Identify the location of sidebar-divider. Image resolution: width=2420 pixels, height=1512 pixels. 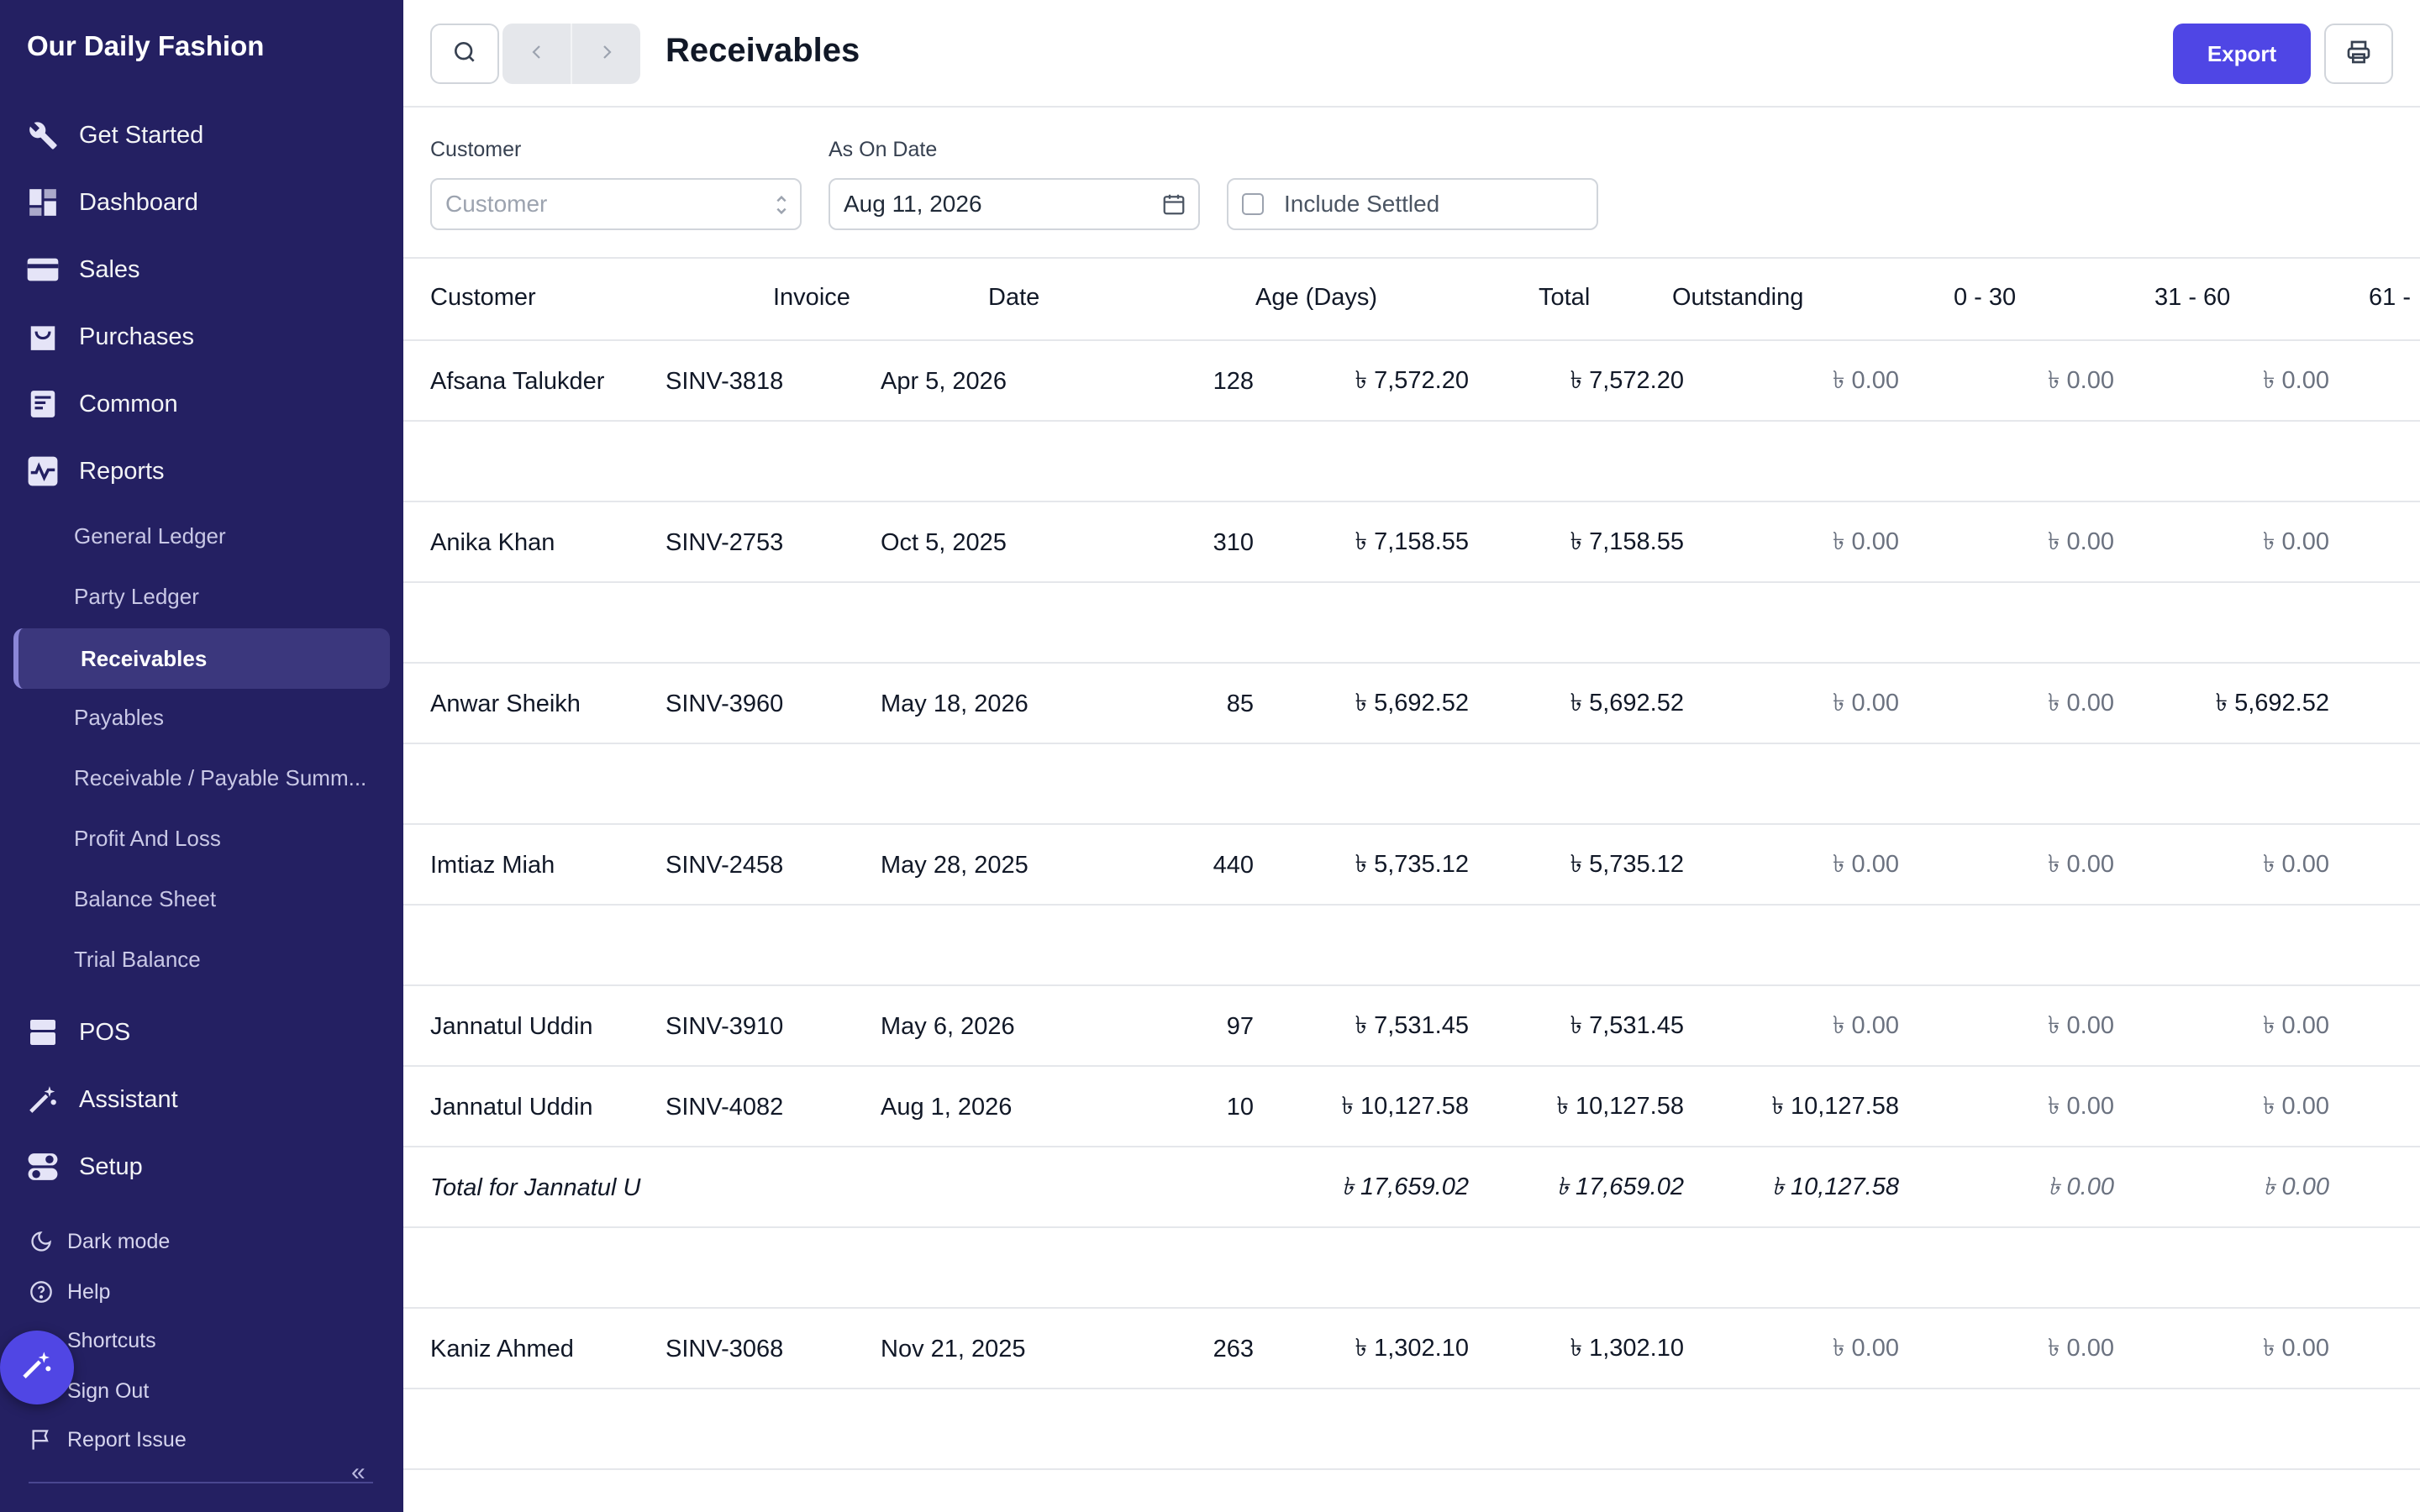
(201, 1482).